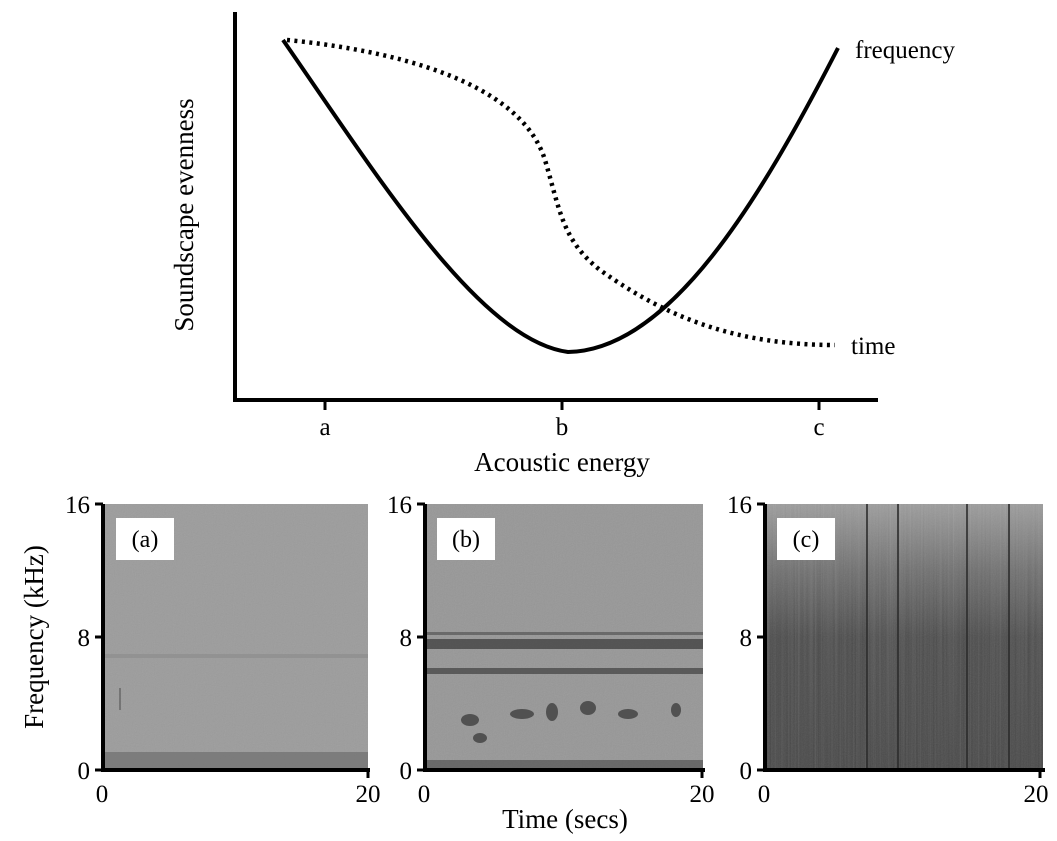 Image resolution: width=1057 pixels, height=841 pixels. I want to click on spectrogram-a-low-band, so click(235, 761).